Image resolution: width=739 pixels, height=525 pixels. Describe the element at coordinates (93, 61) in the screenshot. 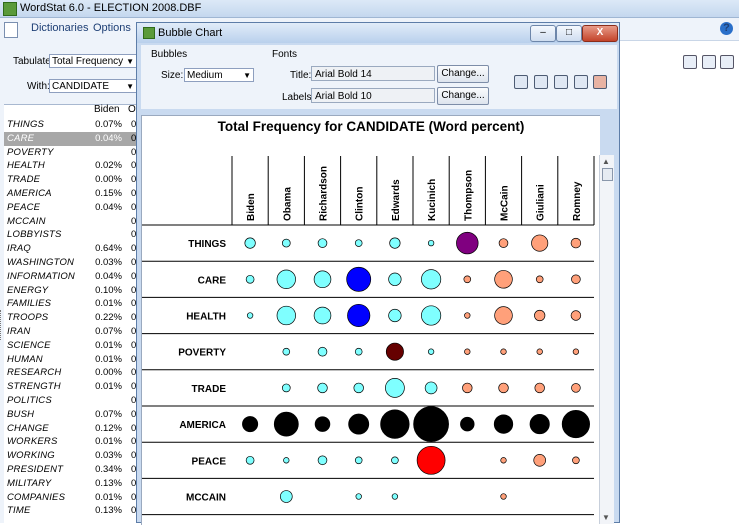

I see `tabulate-select: Total Frequency ▼` at that location.